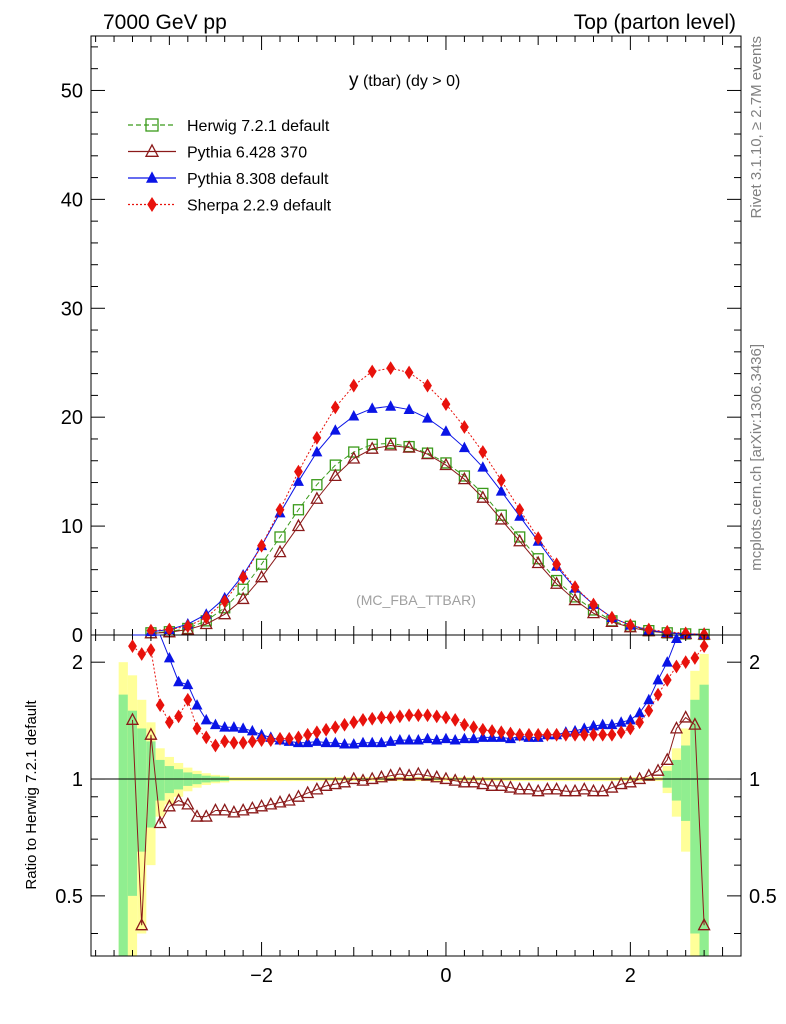 The height and width of the screenshot is (1024, 786). What do you see at coordinates (418, 696) in the screenshot?
I see `ratio-series` at bounding box center [418, 696].